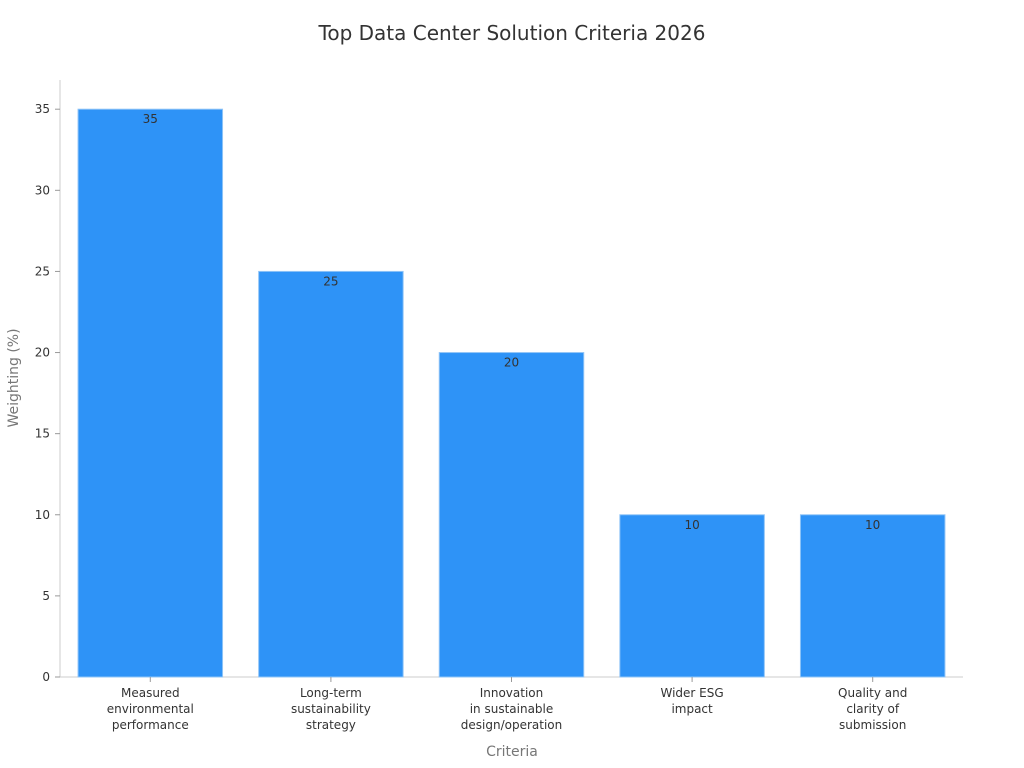  I want to click on y-tick-label: 30, so click(42, 190).